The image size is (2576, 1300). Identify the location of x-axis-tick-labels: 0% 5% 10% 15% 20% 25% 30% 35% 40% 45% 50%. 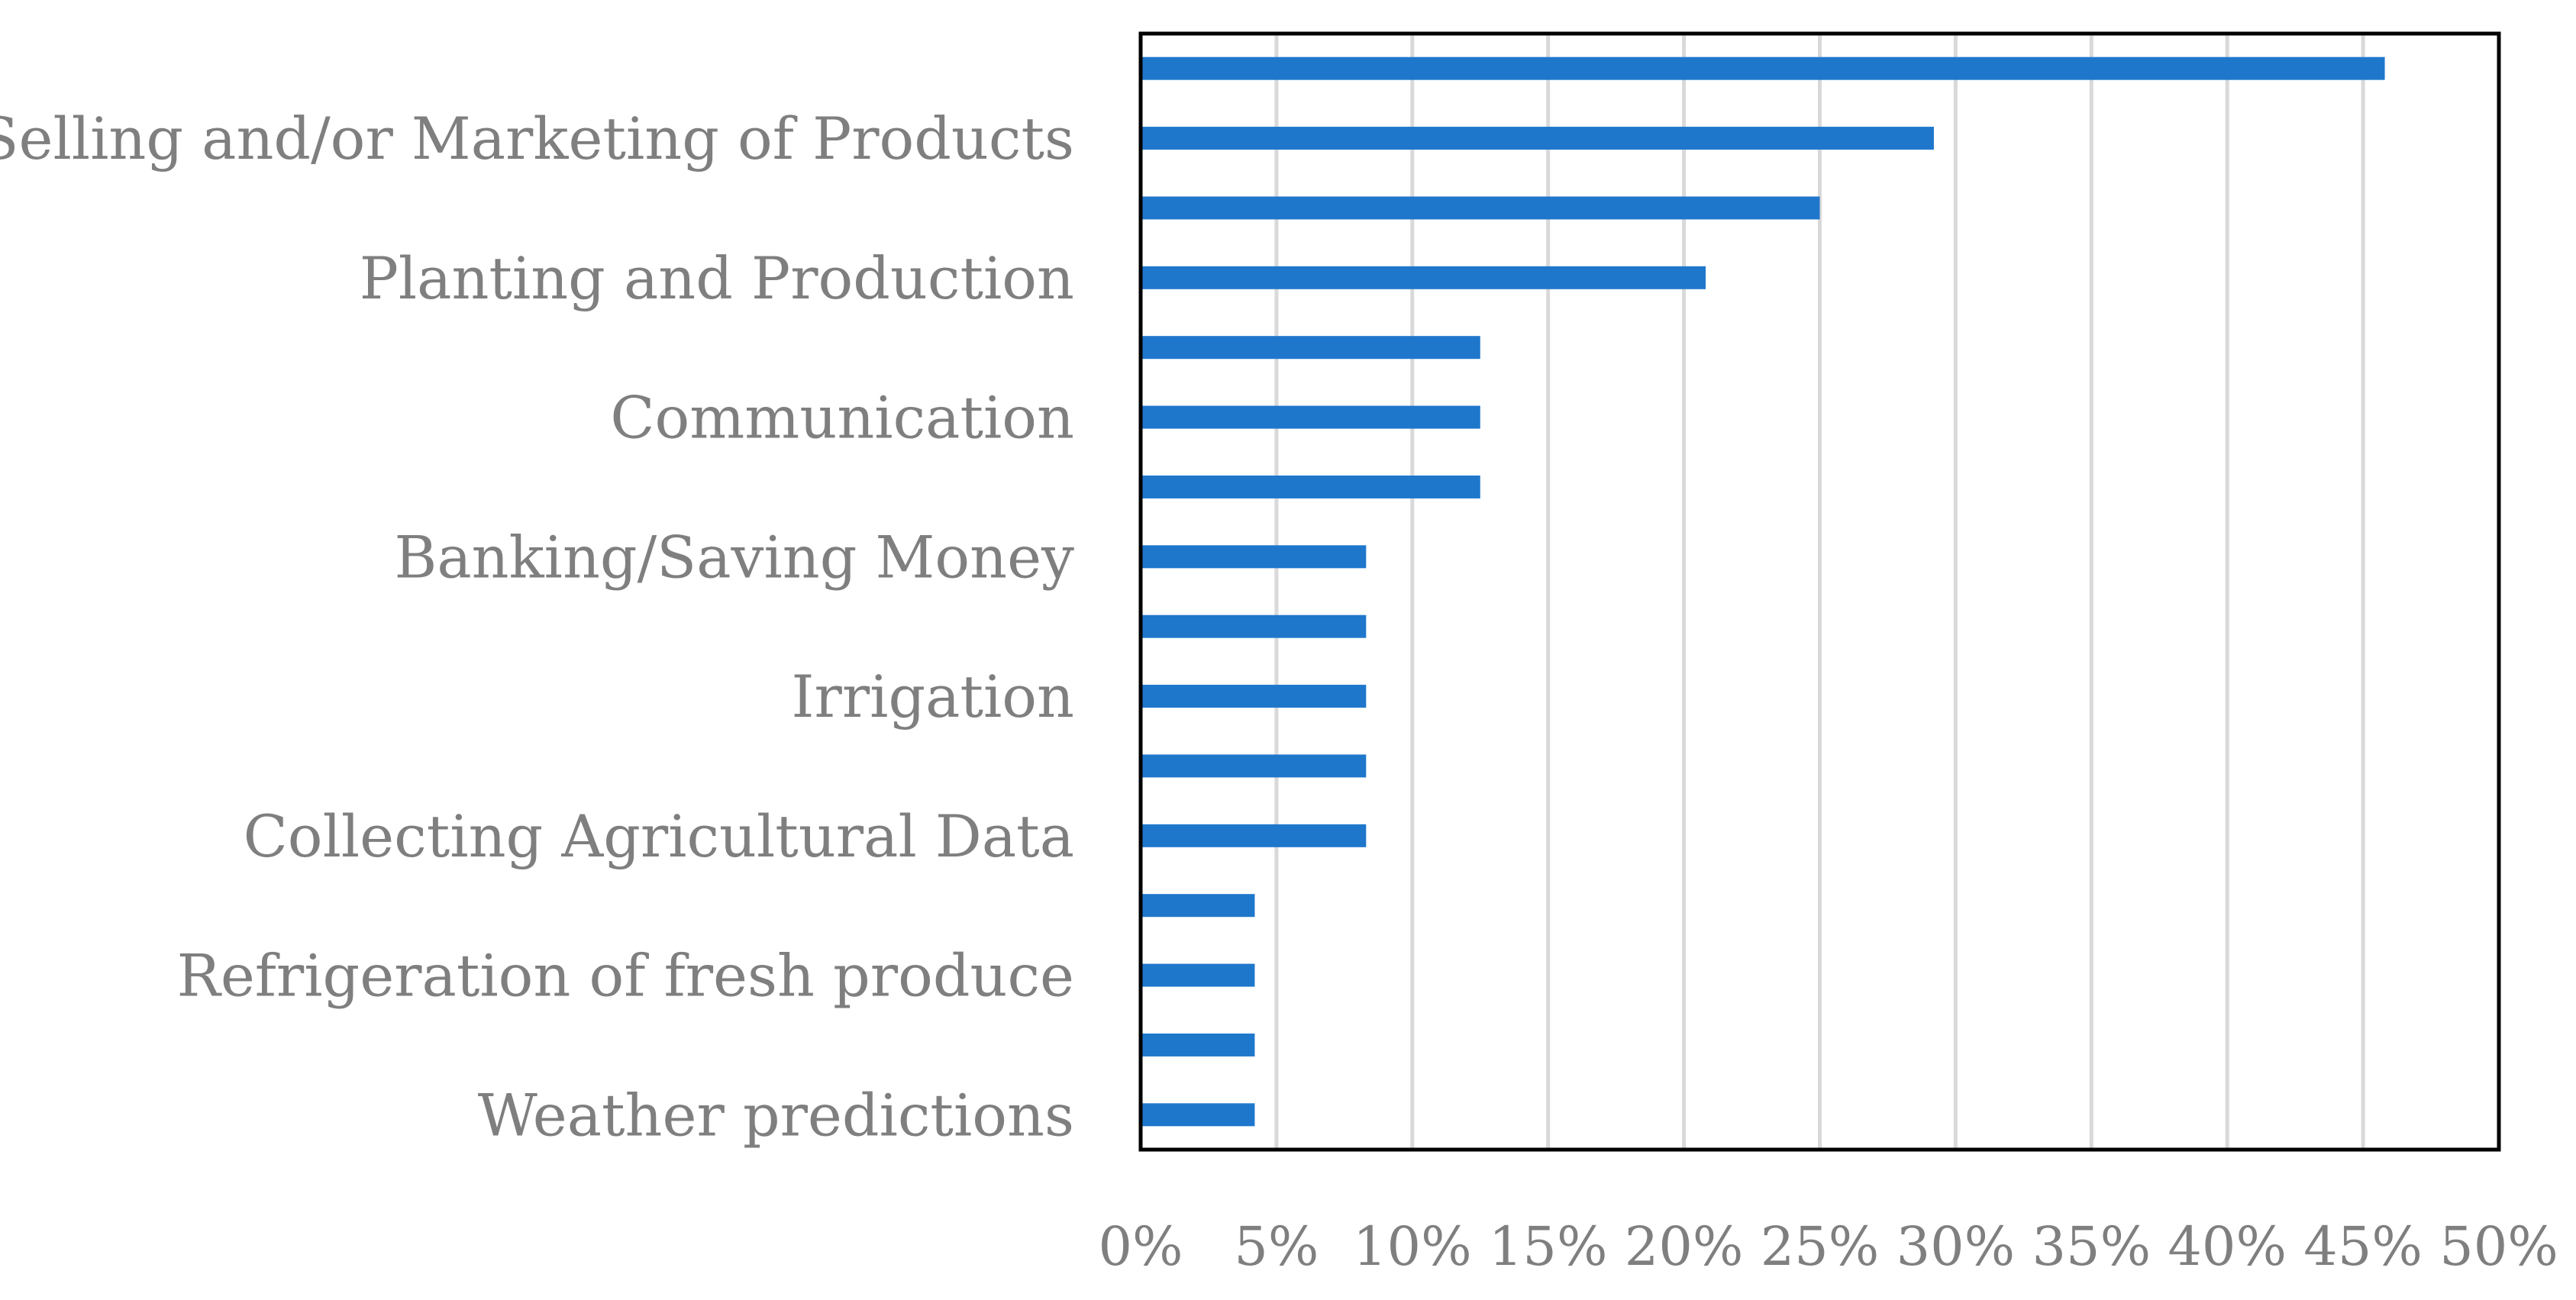
(1828, 1246).